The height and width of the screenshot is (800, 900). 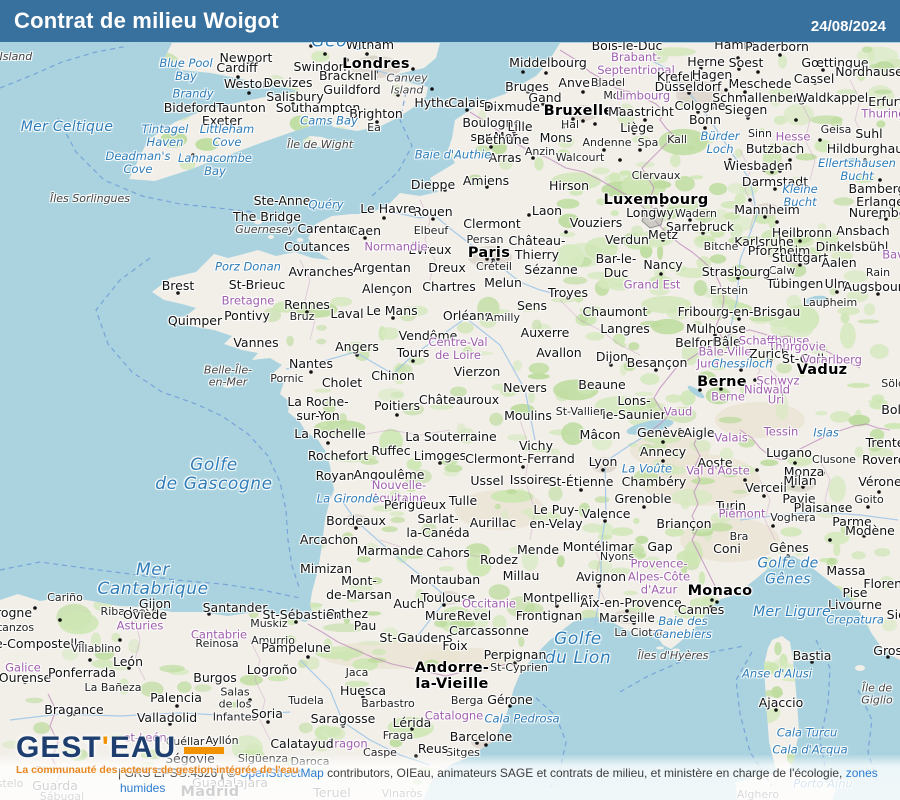 What do you see at coordinates (450, 21) in the screenshot?
I see `header: Contrat de milieu Woigot 24/08/2024` at bounding box center [450, 21].